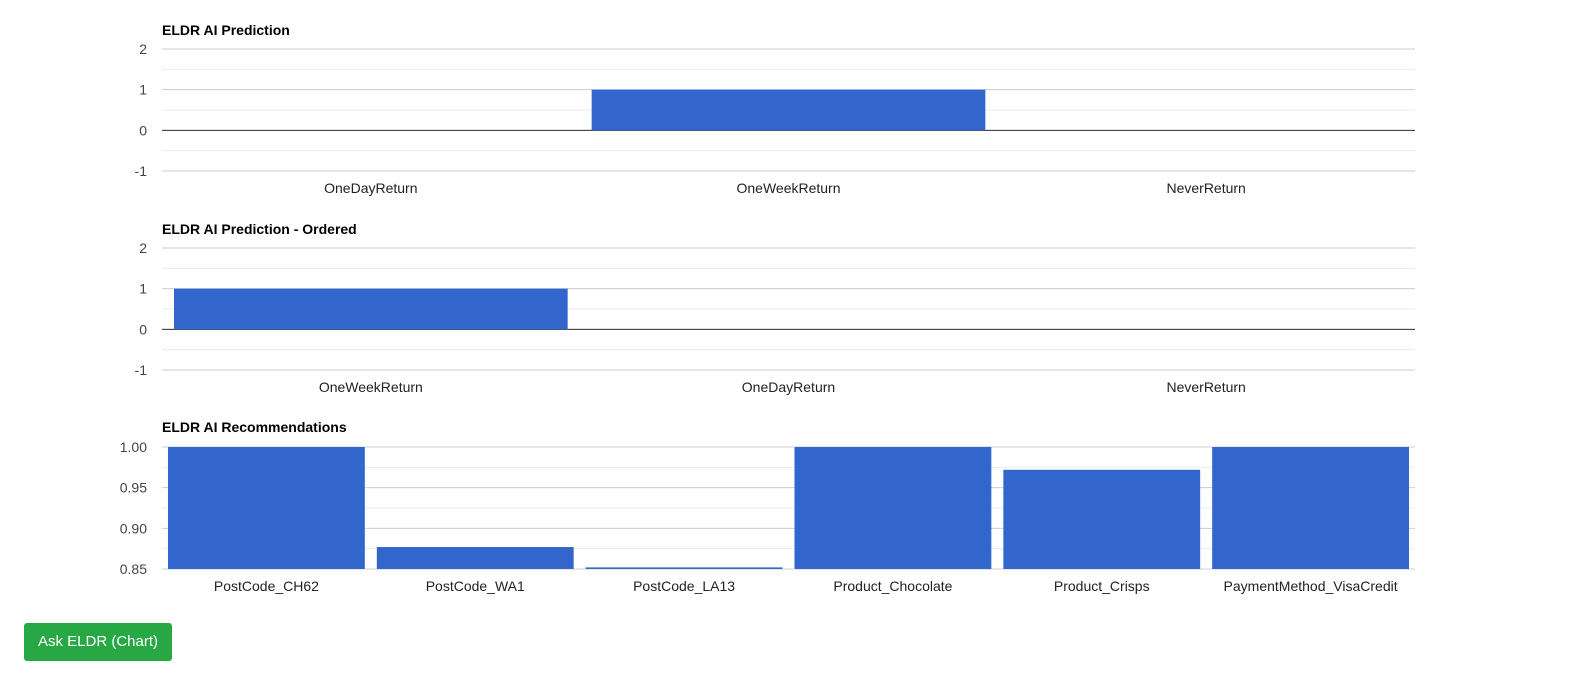 The height and width of the screenshot is (675, 1577). Describe the element at coordinates (475, 586) in the screenshot. I see `chart-2-category-label: PostCode_WA1` at that location.